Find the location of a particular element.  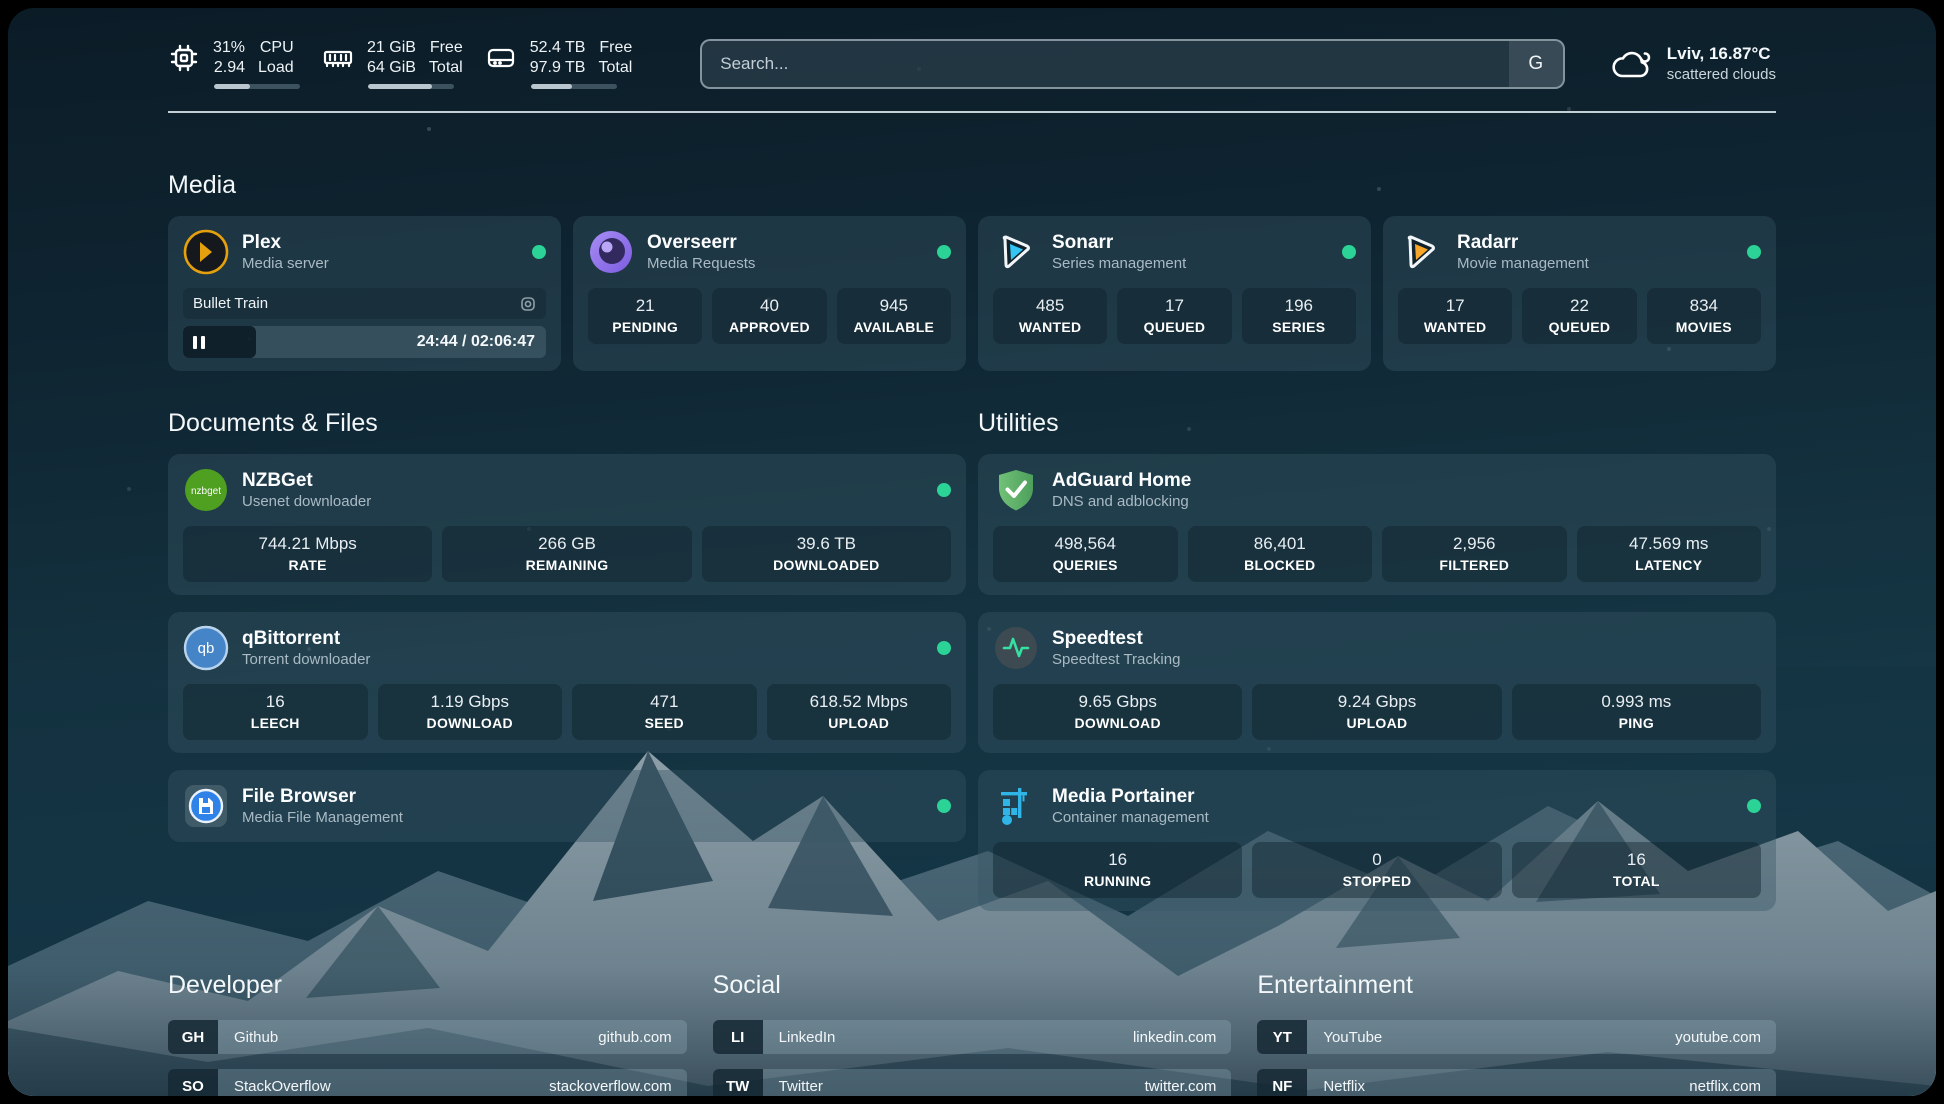

radarr-name: Radarr is located at coordinates (1488, 242).